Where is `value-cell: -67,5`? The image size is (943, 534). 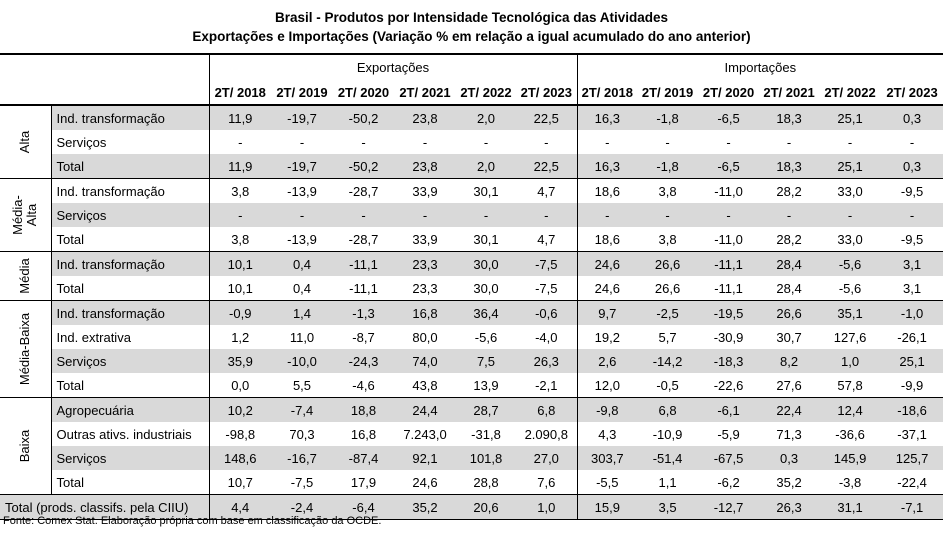 value-cell: -67,5 is located at coordinates (729, 458).